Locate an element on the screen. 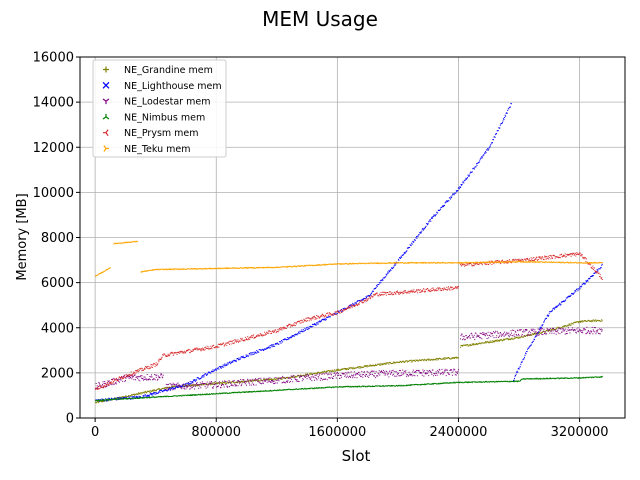 Image resolution: width=640 pixels, height=480 pixels. y-axis-ticks: 0 2000 4000 6000 8000 10000 12000 14000 16000 is located at coordinates (56, 239).